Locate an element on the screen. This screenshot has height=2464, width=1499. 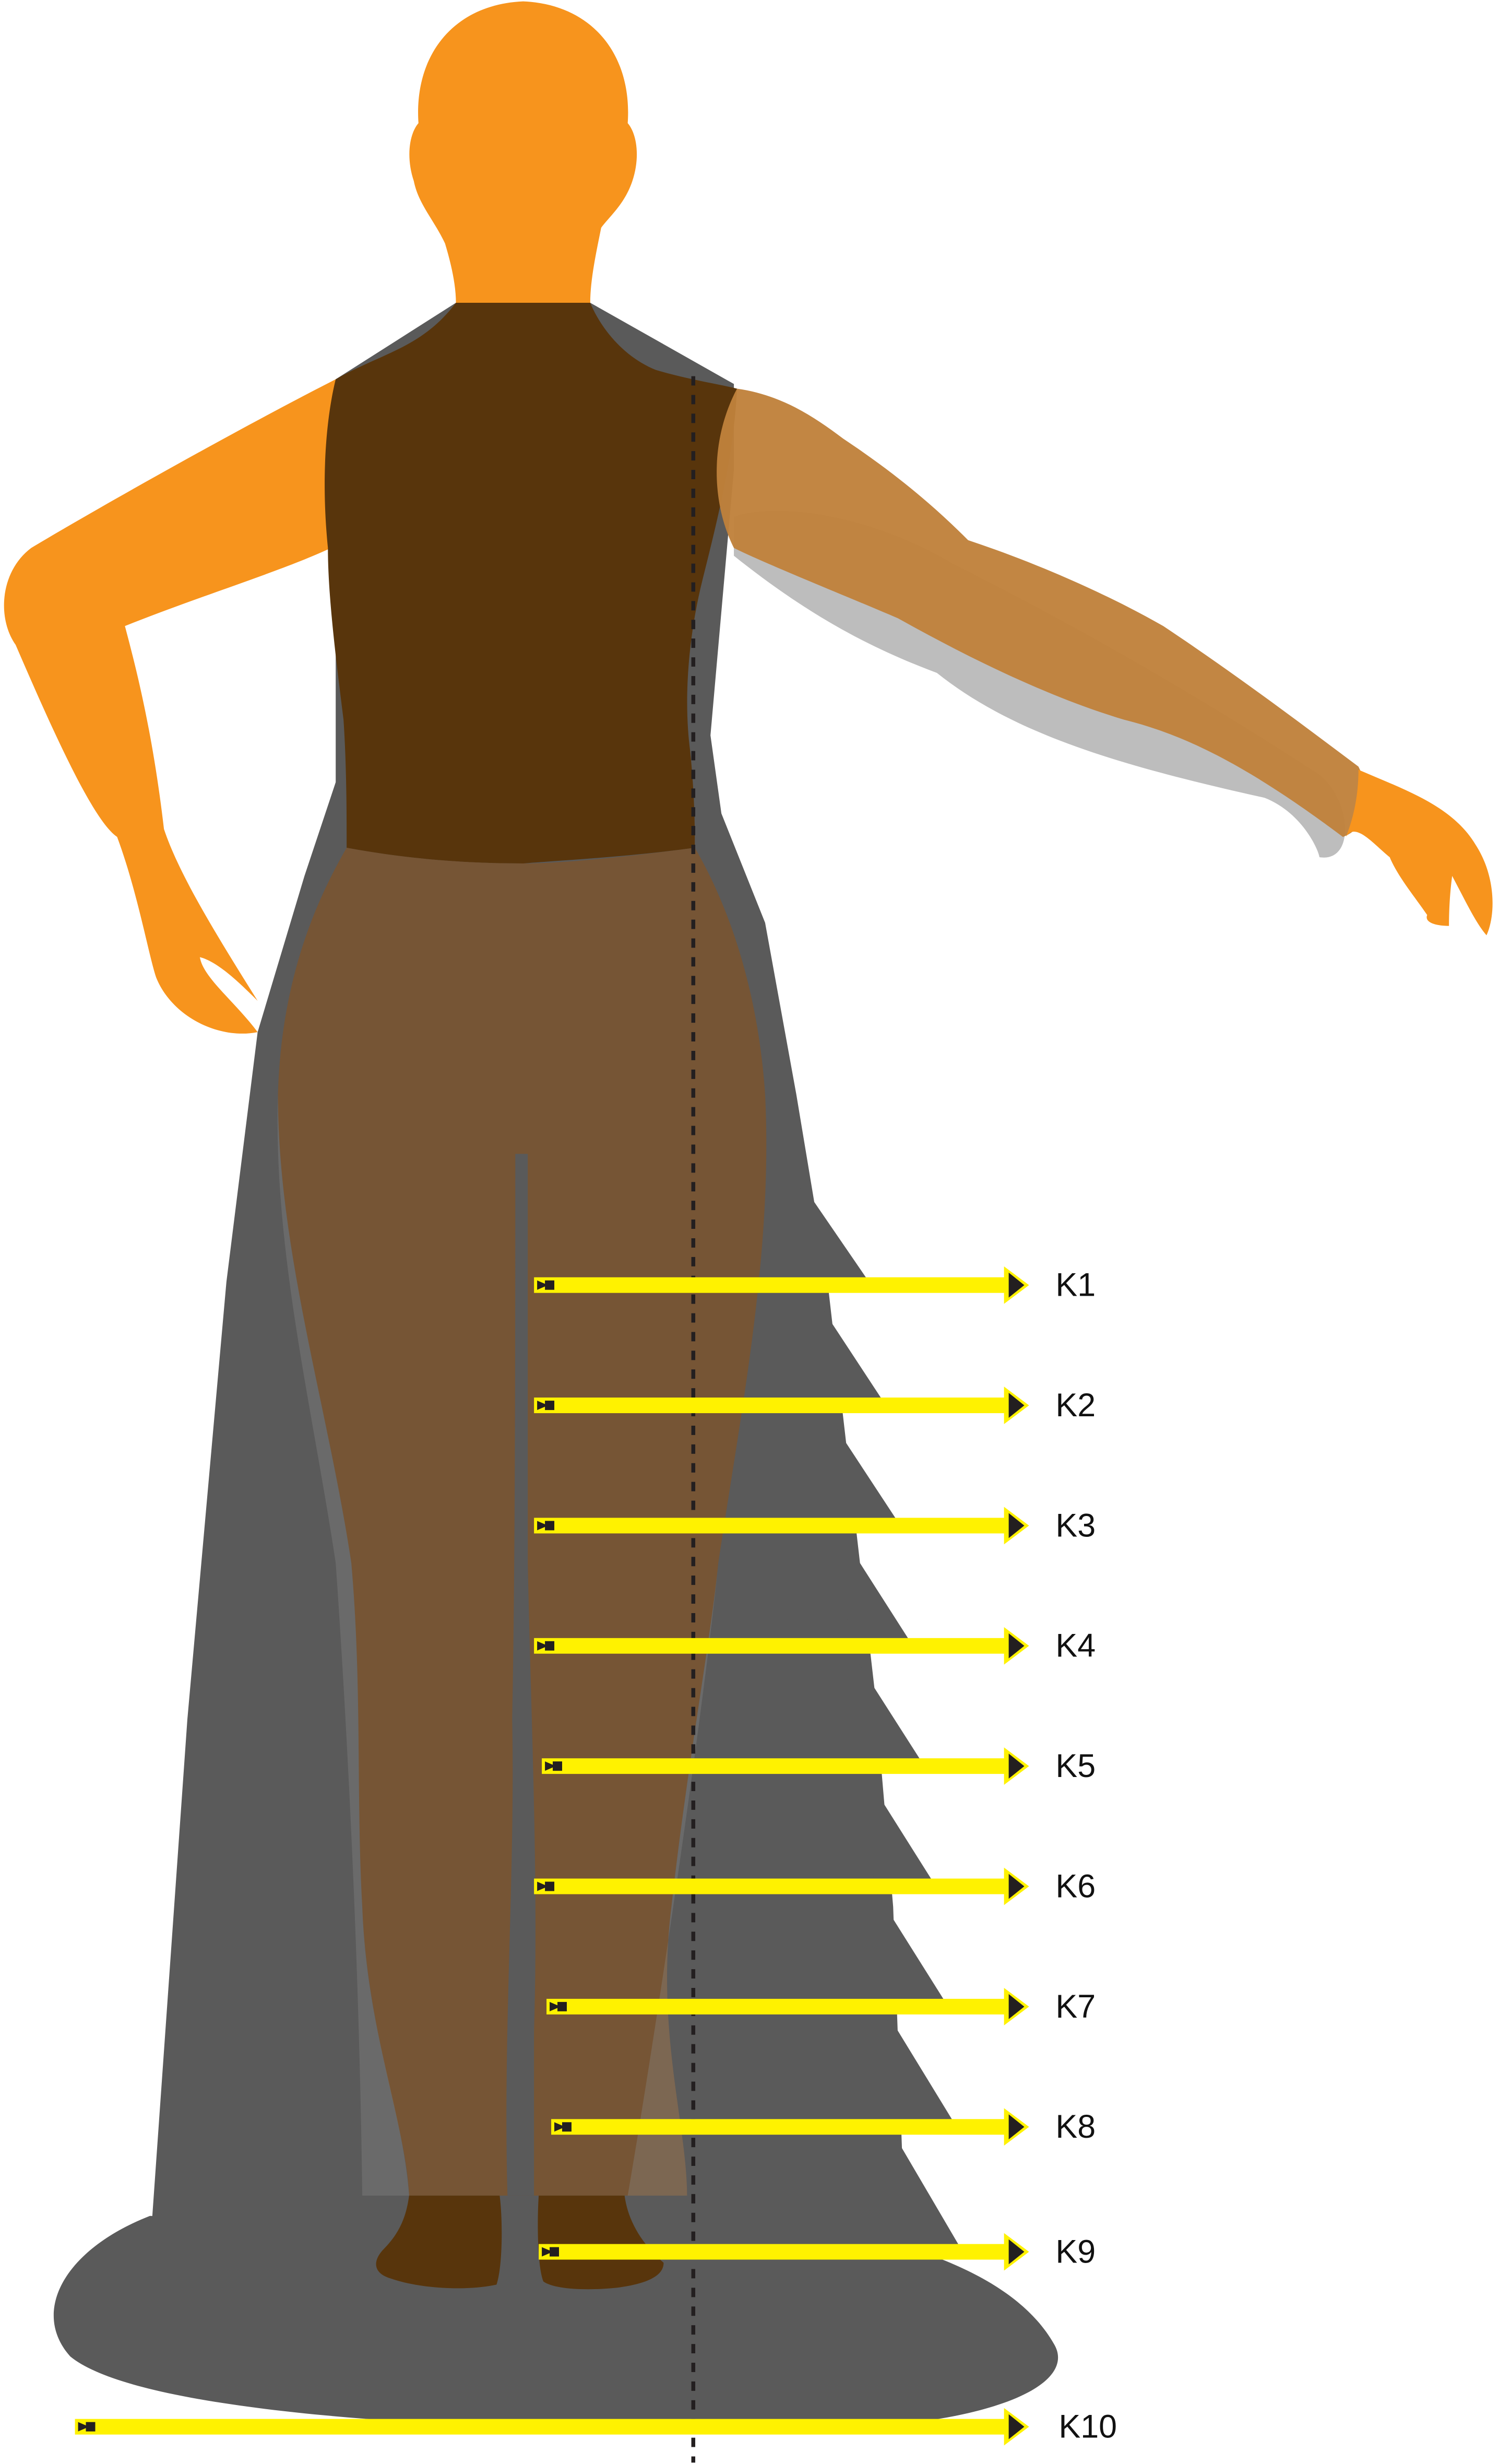
arrow-k10: K10 is located at coordinates (596, 2427).